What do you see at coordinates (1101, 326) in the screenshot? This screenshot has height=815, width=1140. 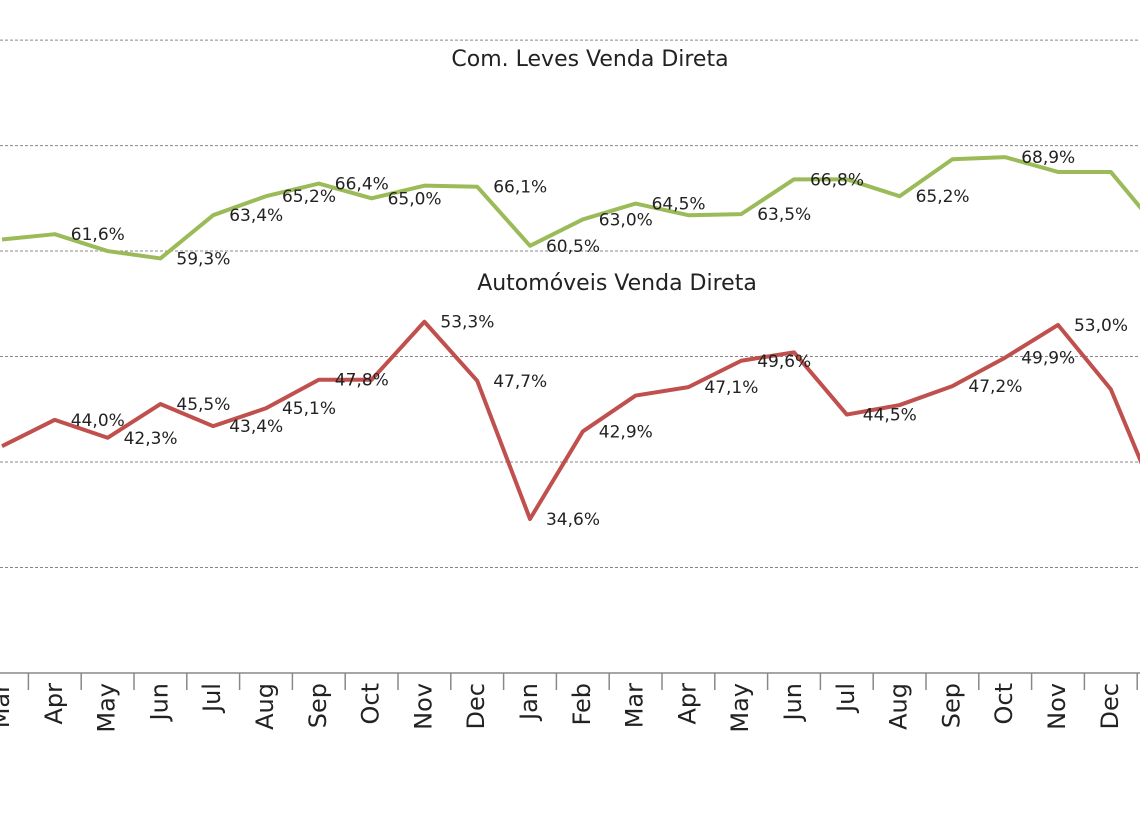 I see `data-label: 53,0%` at bounding box center [1101, 326].